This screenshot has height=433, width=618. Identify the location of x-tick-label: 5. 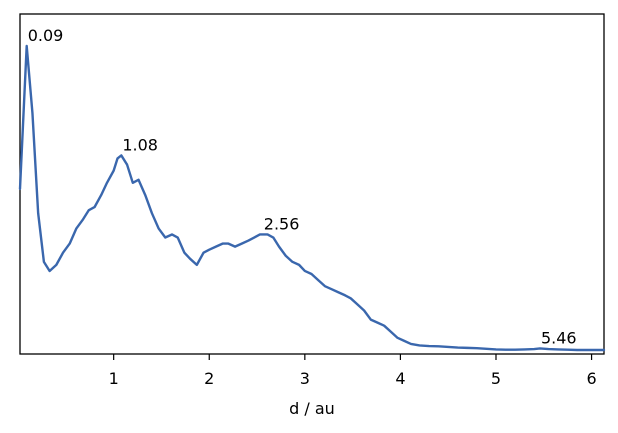
(496, 378).